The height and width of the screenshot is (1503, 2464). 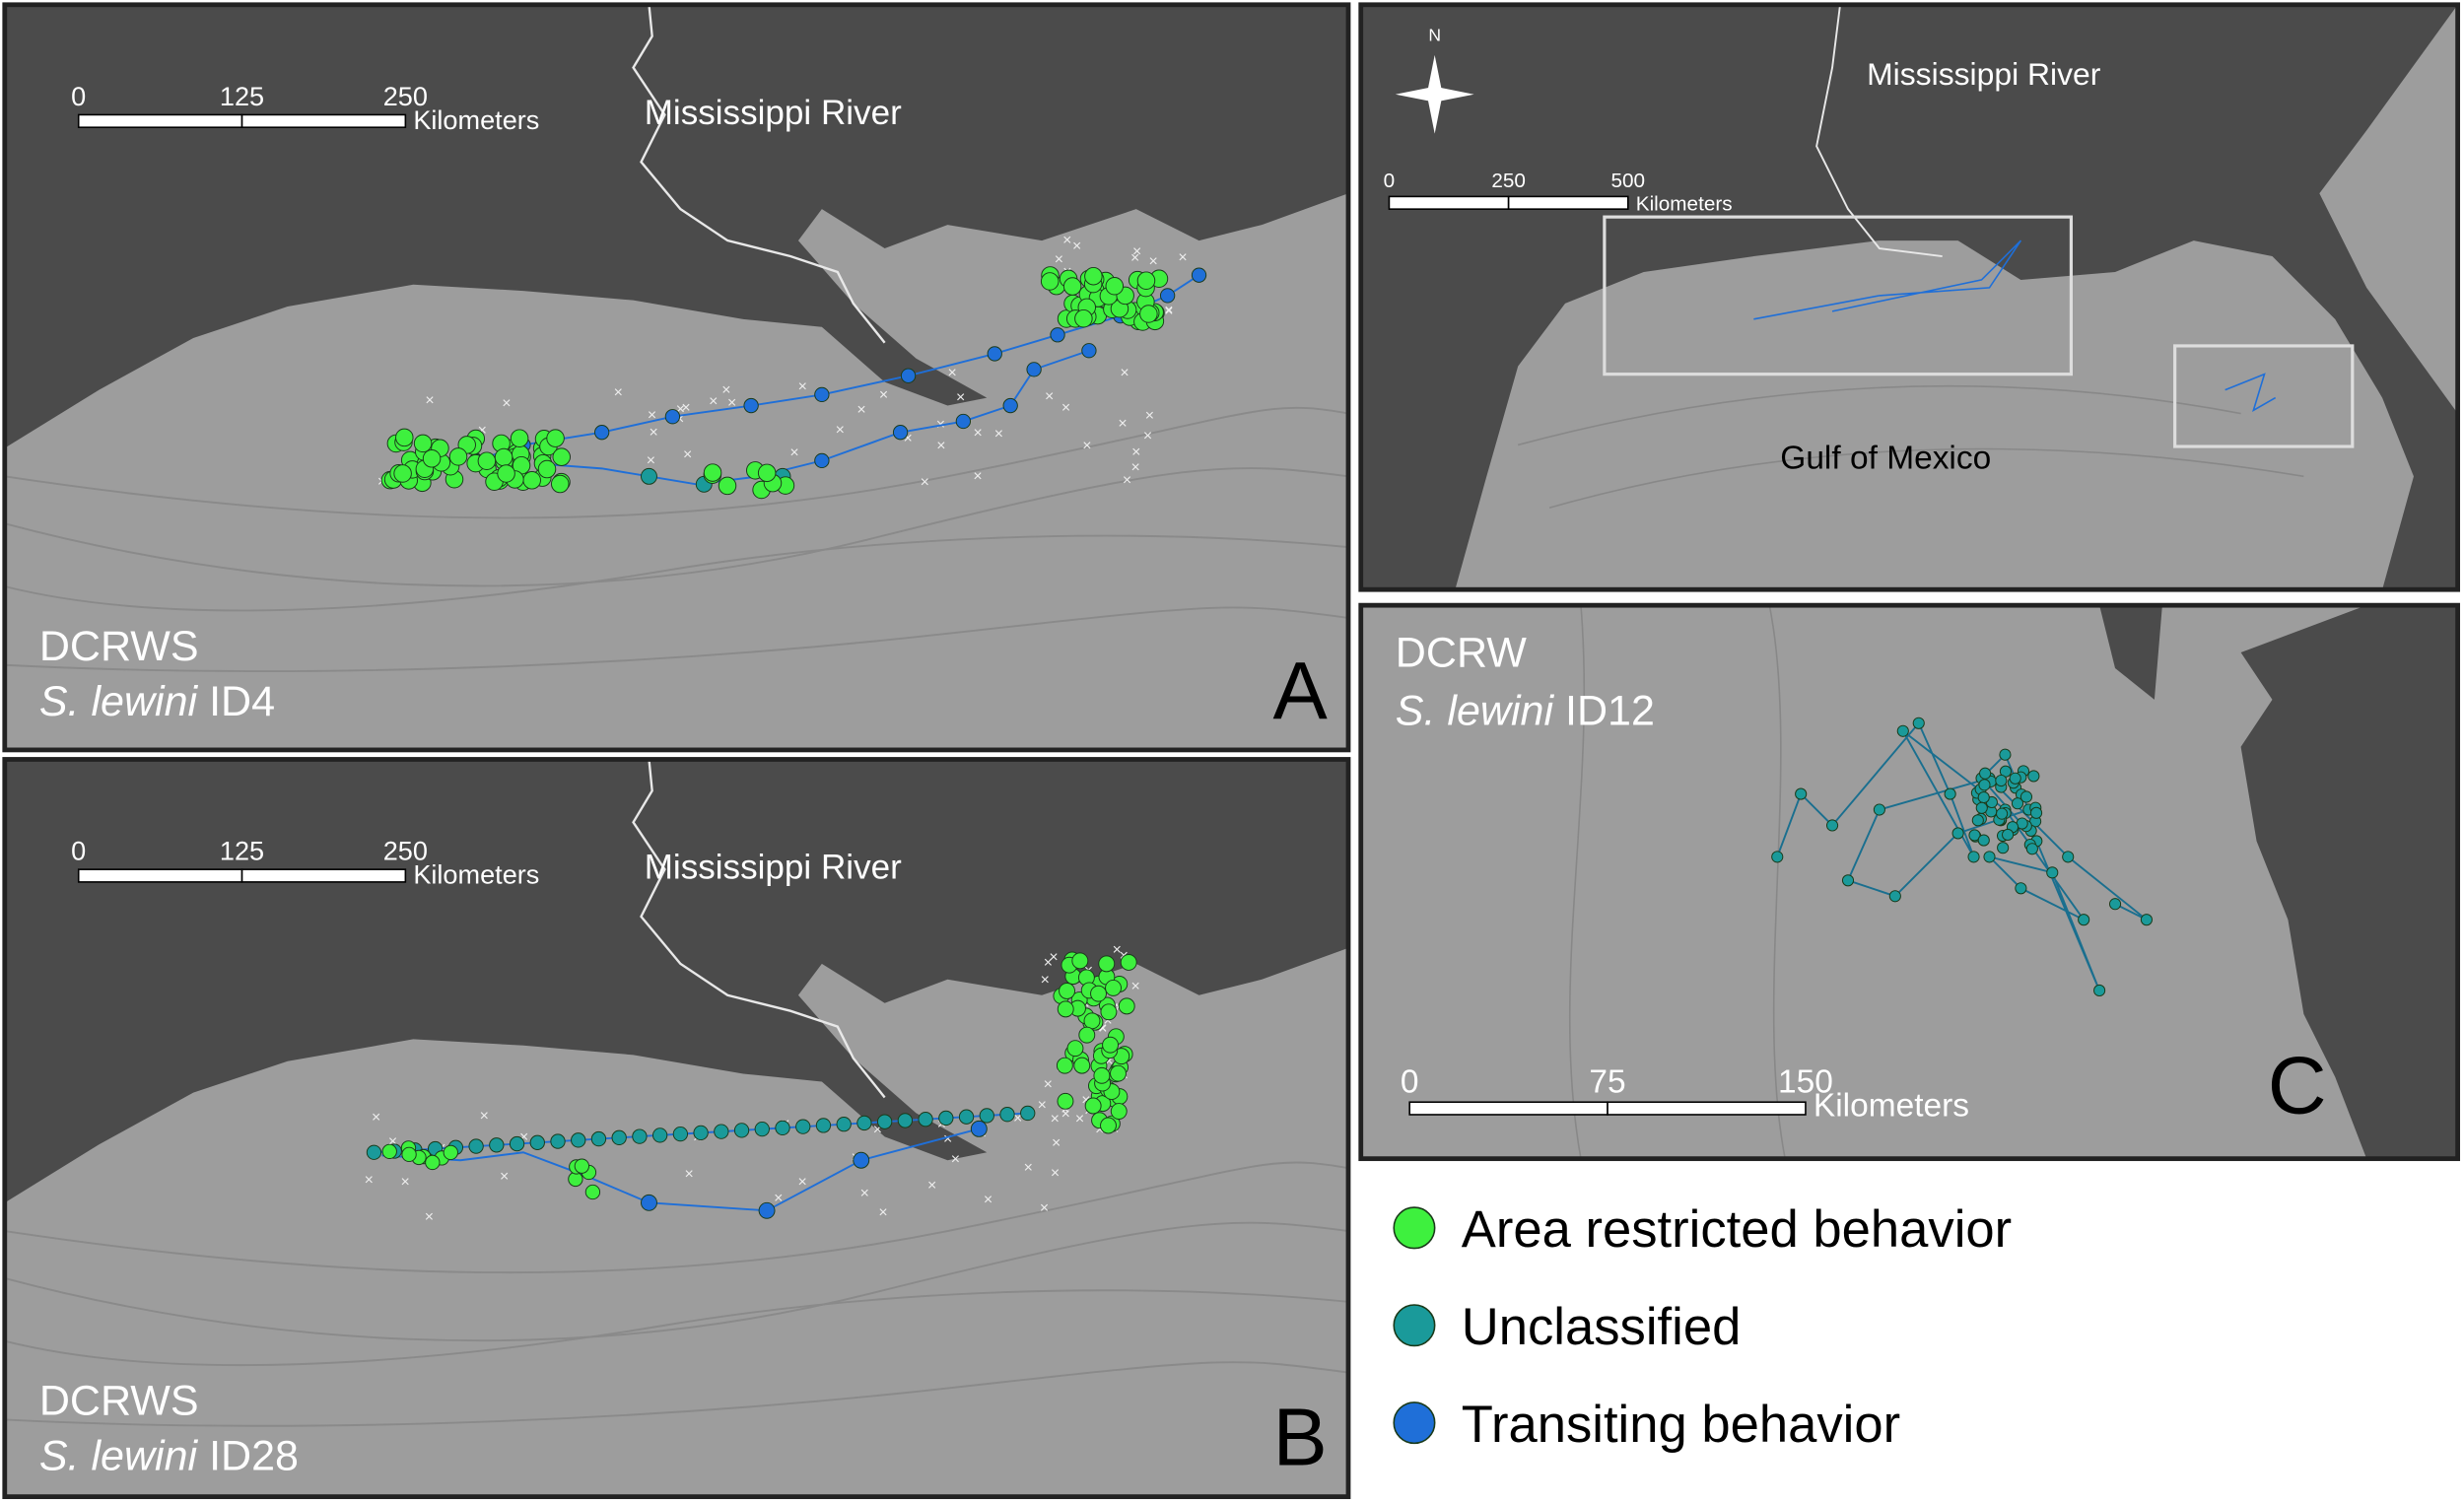 What do you see at coordinates (1681, 1425) in the screenshot?
I see `legend-label: Transiting behavior` at bounding box center [1681, 1425].